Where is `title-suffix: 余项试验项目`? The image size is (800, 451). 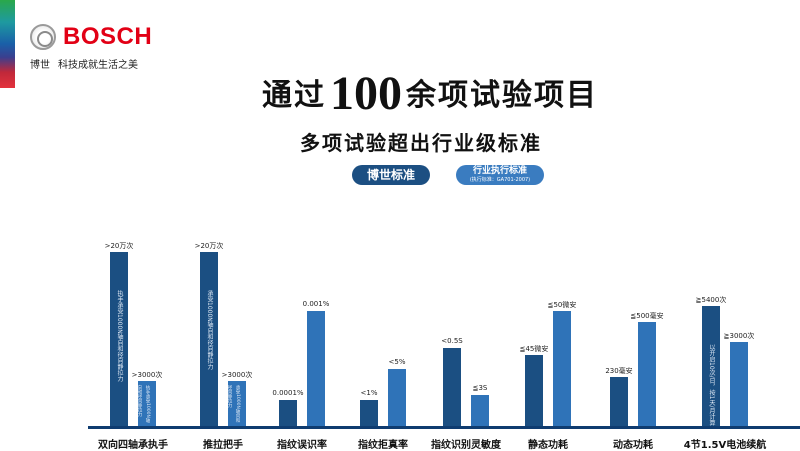 title-suffix: 余项试验项目 is located at coordinates (502, 95).